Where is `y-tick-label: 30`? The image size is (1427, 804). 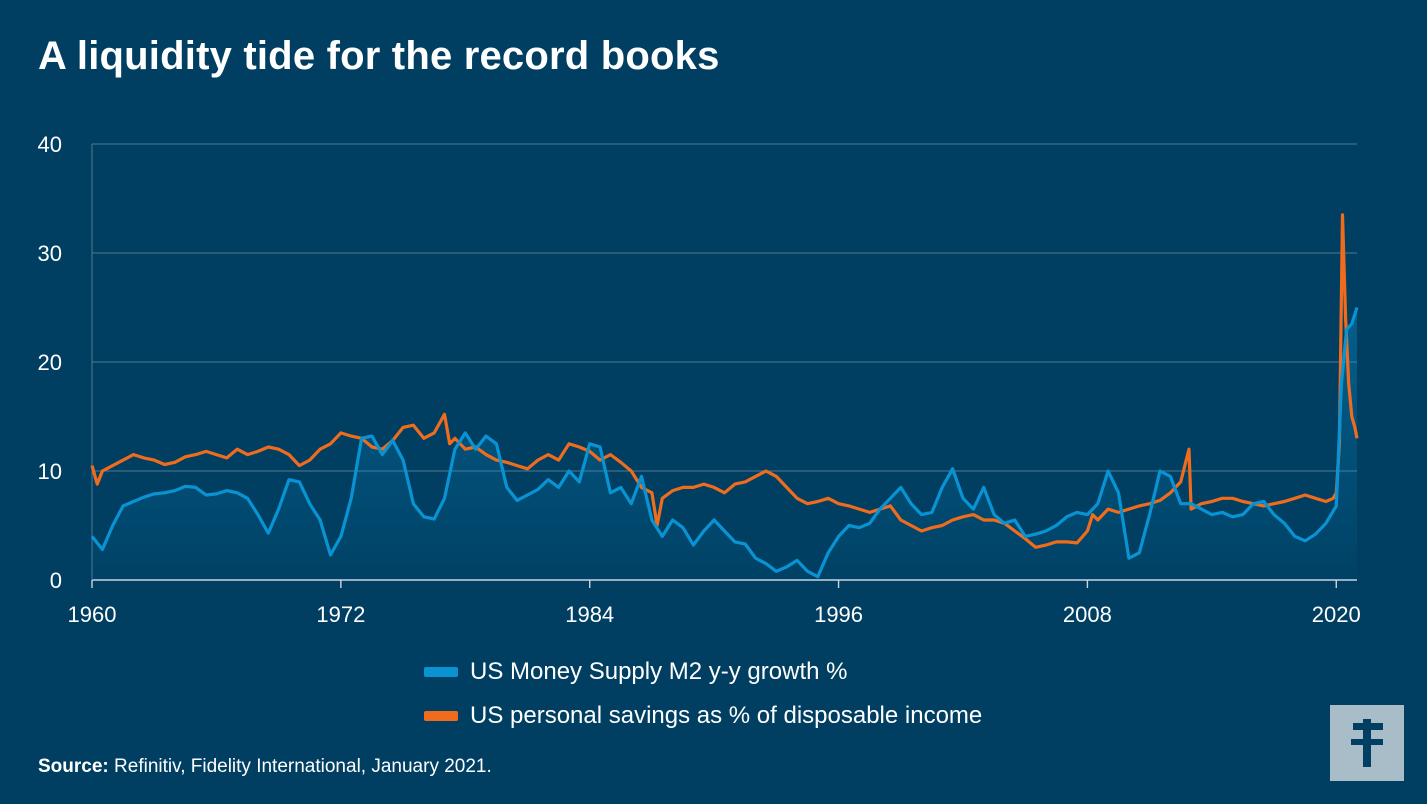 y-tick-label: 30 is located at coordinates (50, 253).